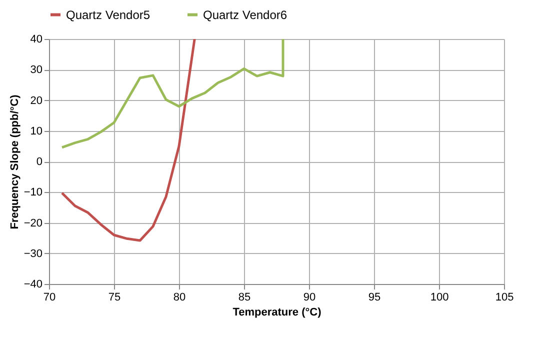  What do you see at coordinates (36, 70) in the screenshot?
I see `y-tick-label: 30` at bounding box center [36, 70].